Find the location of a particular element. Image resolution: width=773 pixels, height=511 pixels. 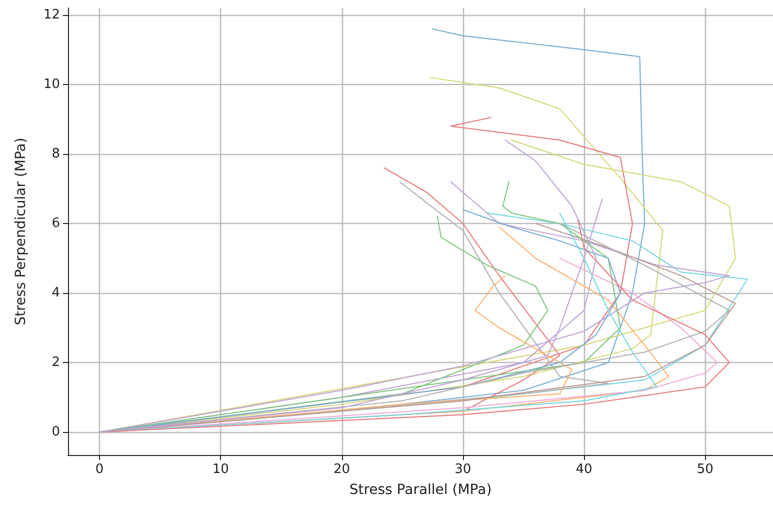

y-tick-label: 10 is located at coordinates (51, 84).